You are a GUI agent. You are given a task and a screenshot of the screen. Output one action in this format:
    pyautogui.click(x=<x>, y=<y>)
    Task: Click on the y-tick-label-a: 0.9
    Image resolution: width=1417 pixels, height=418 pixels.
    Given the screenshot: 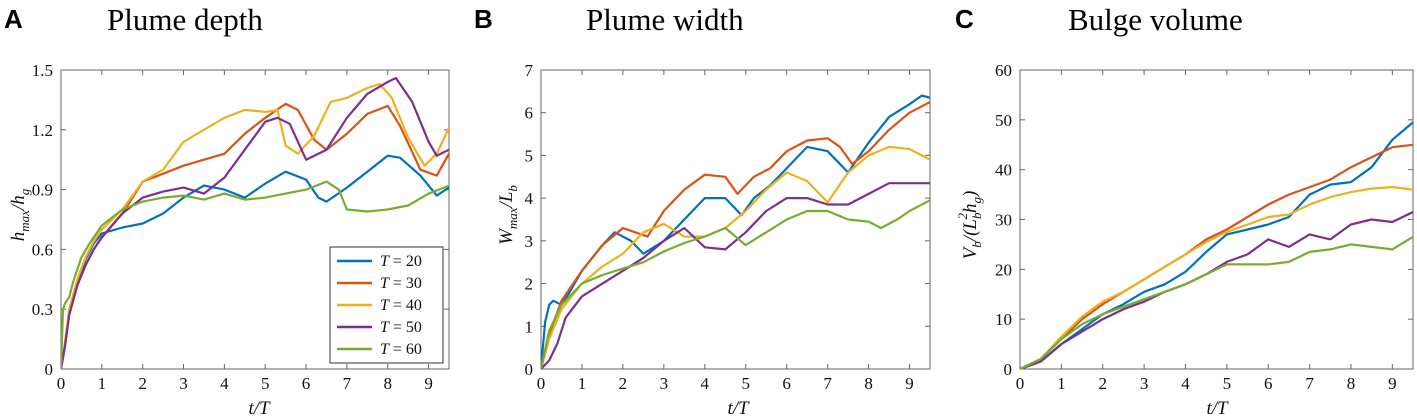 What is the action you would take?
    pyautogui.click(x=42, y=190)
    